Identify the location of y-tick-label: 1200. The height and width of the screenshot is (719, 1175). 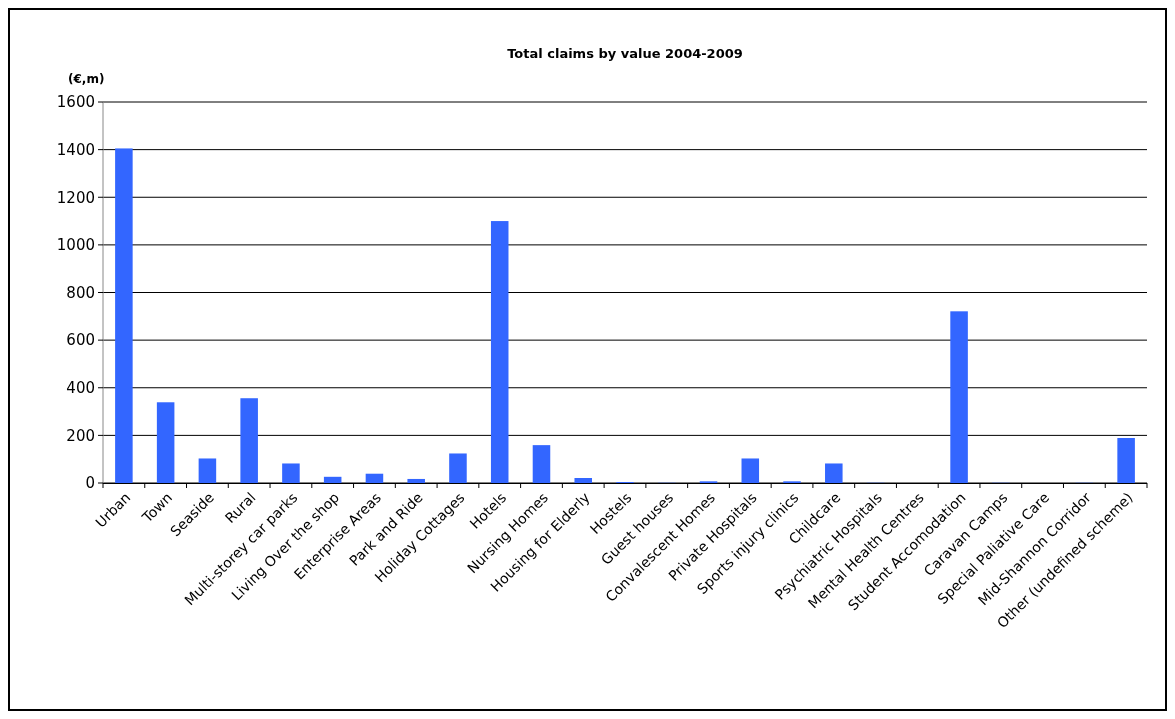
(75, 197).